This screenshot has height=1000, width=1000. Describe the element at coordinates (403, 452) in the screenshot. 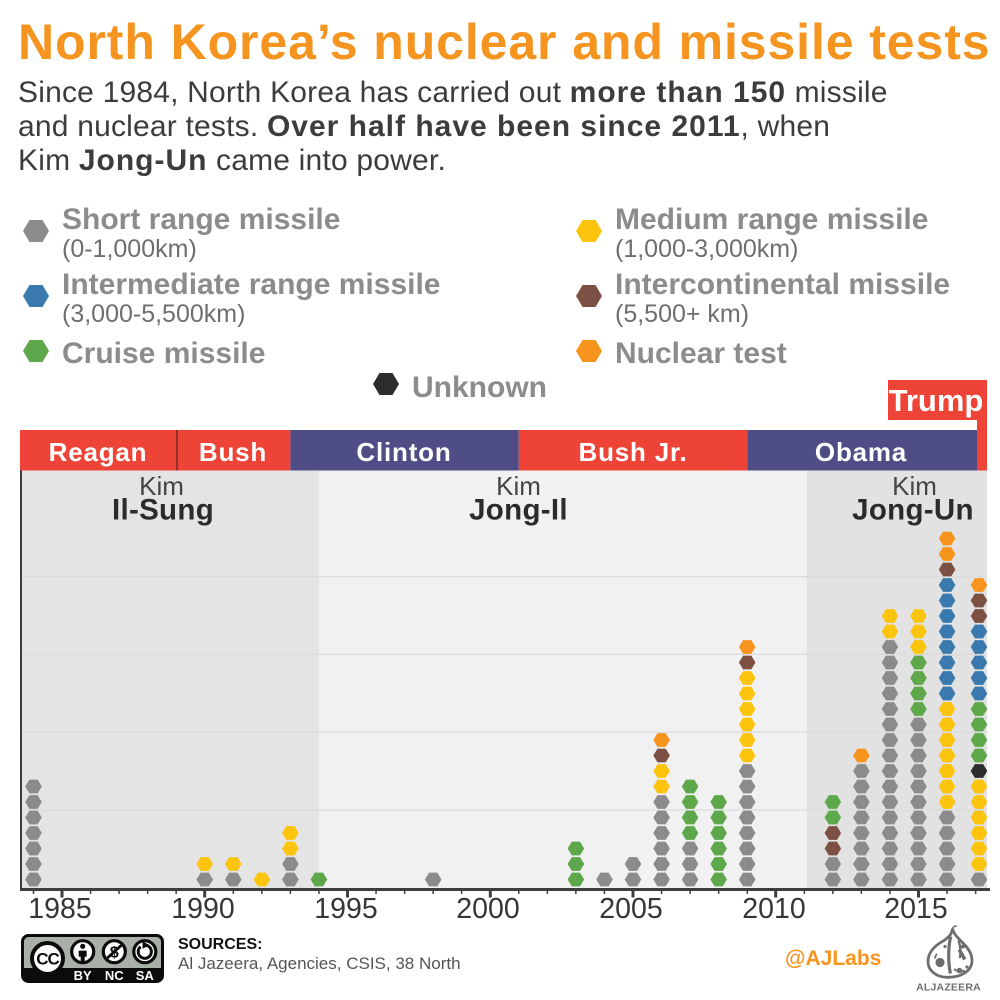

I see `svg-text: Clinton` at that location.